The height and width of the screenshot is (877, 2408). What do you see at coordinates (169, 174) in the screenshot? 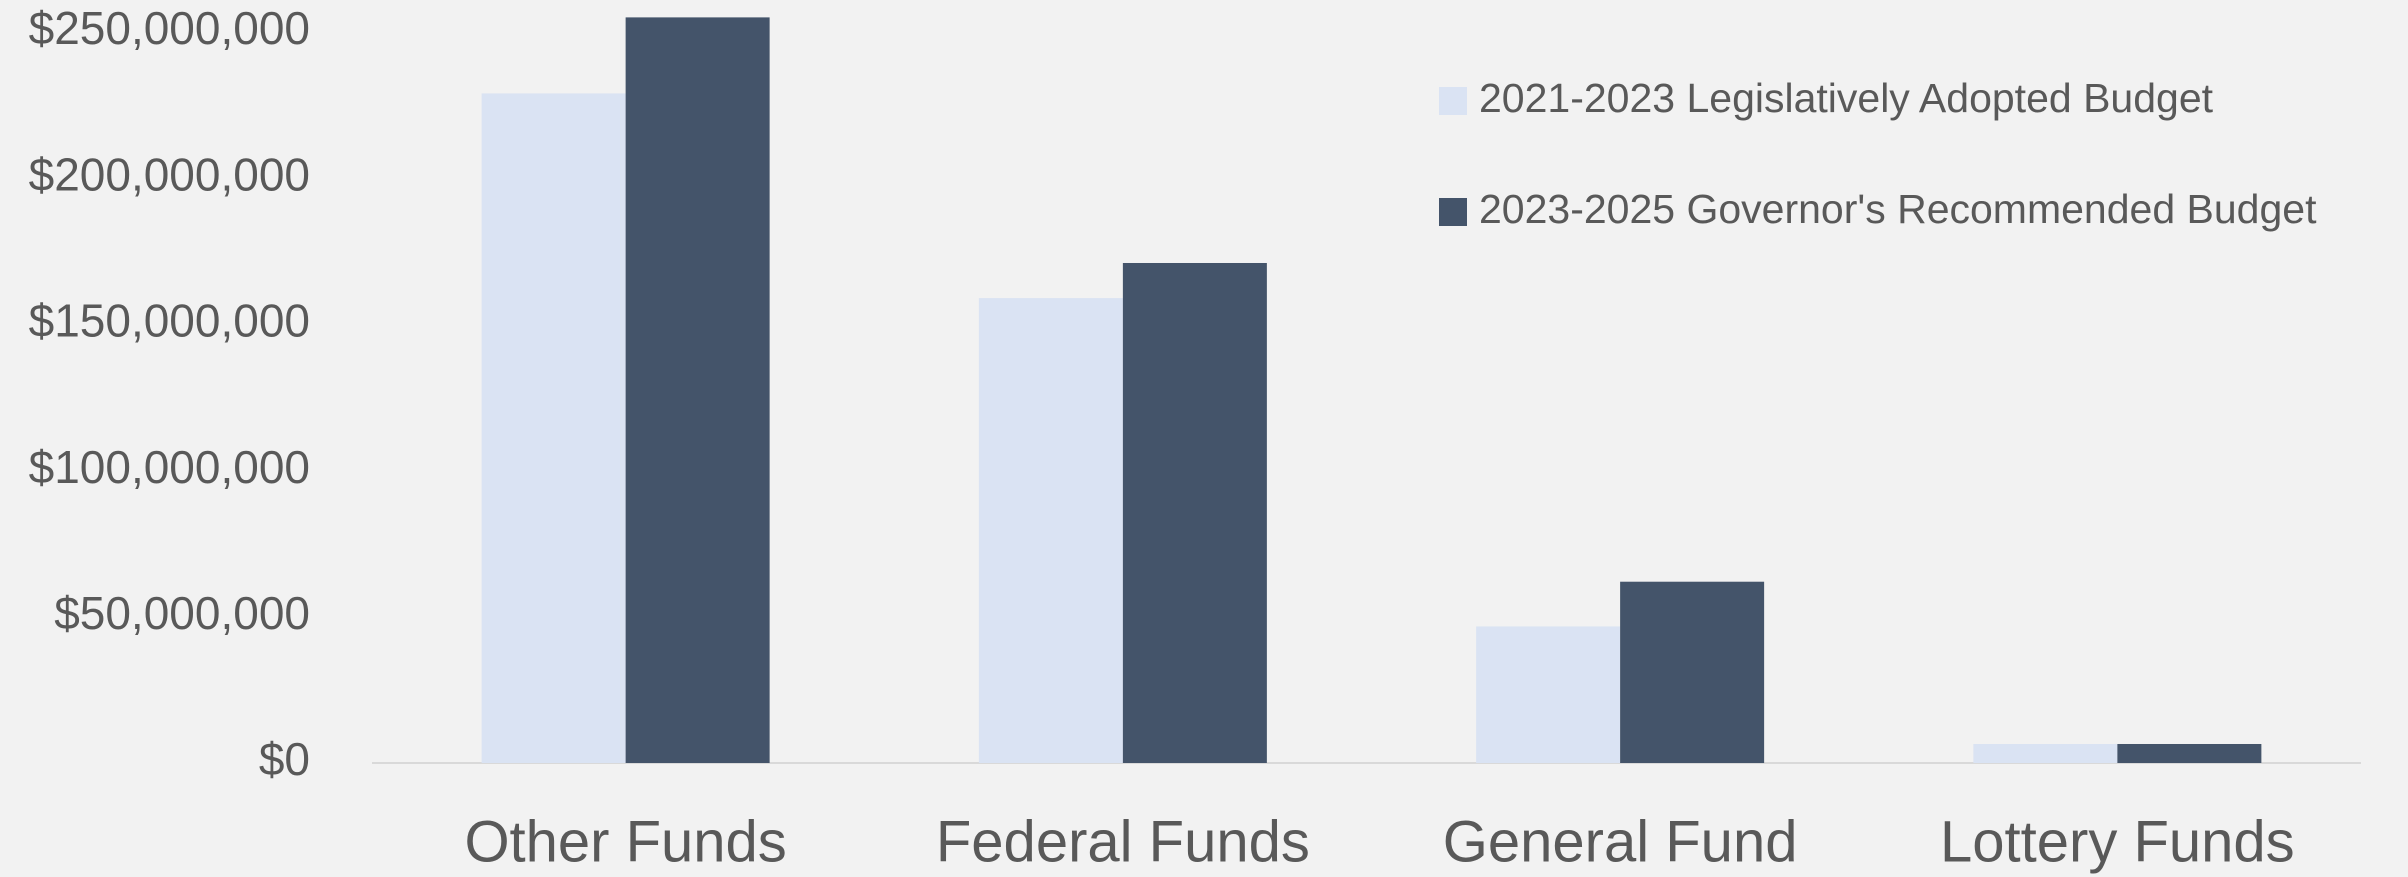
I see `y-tick-label: $200,000,000` at bounding box center [169, 174].